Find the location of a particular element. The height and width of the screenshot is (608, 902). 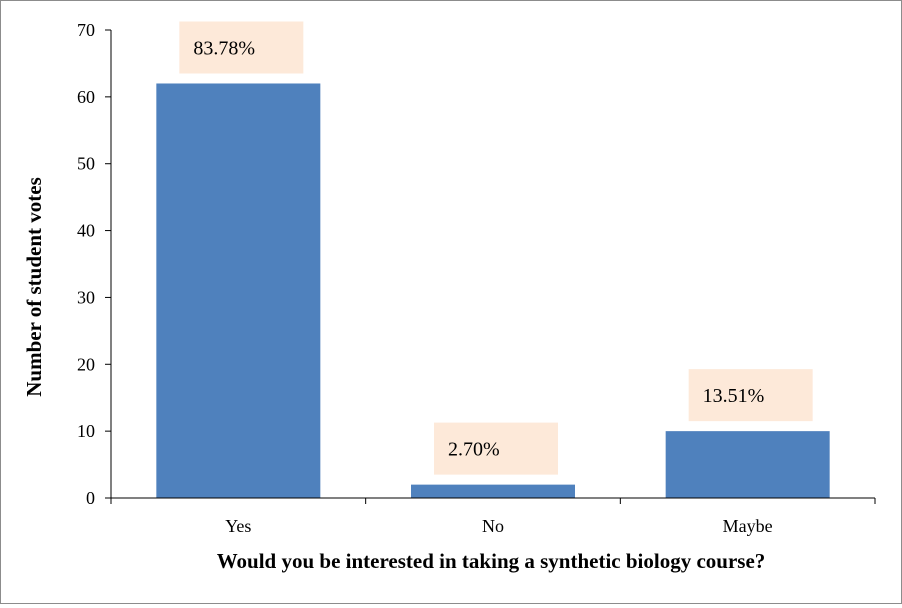

bar-maybe is located at coordinates (747, 464).